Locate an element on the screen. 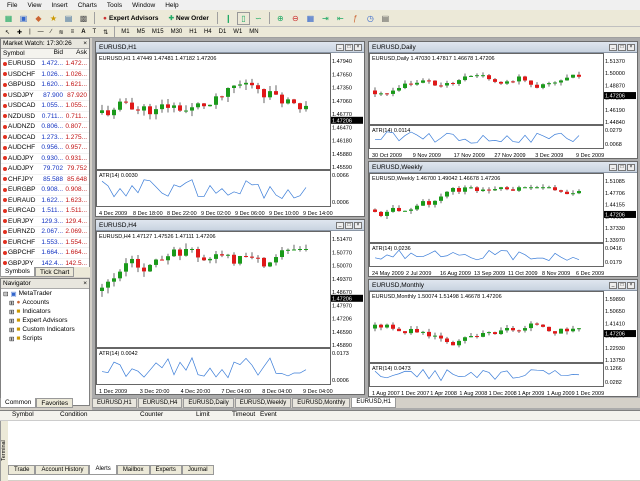  column-bid: Bid is located at coordinates (58, 52).